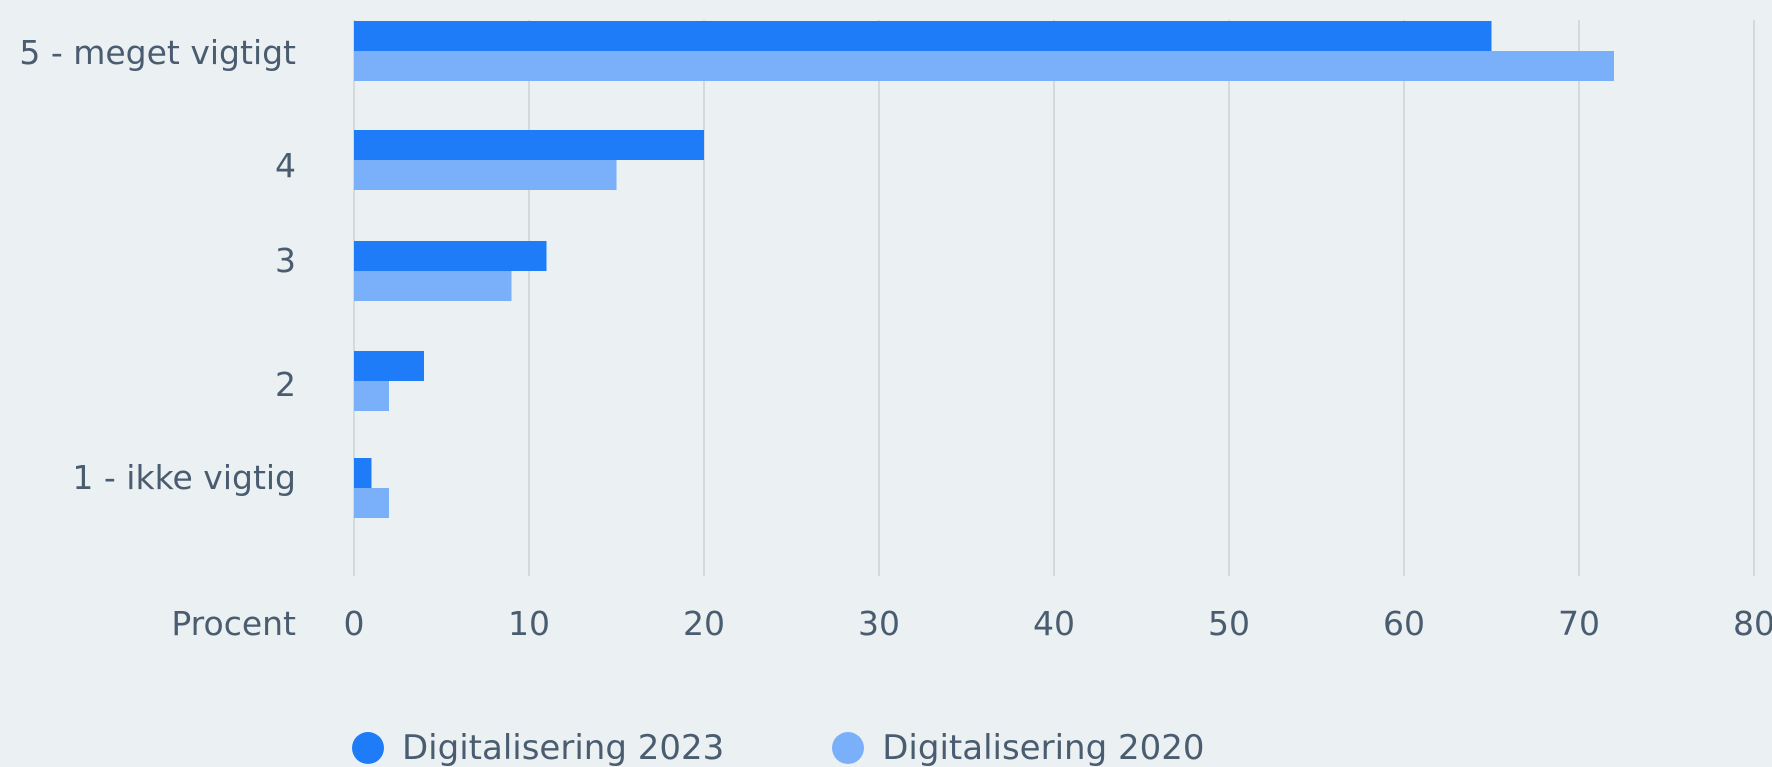  Describe the element at coordinates (450, 256) in the screenshot. I see `bar-series0-cat2` at that location.